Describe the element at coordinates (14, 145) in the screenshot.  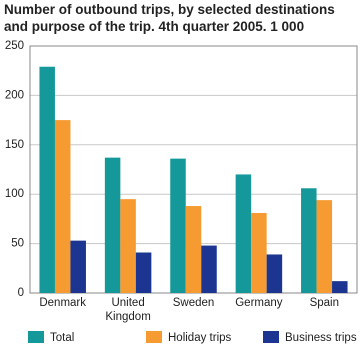
I see `y-tick-label: 150` at that location.